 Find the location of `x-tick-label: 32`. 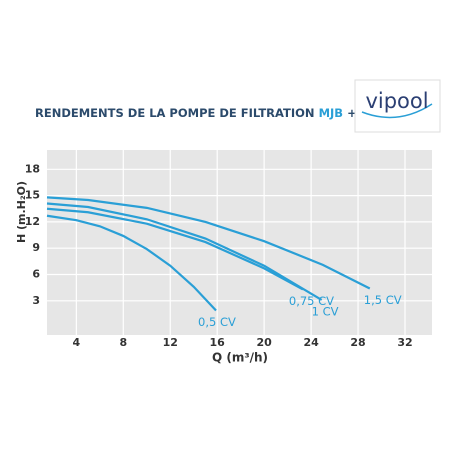

x-tick-label: 32 is located at coordinates (404, 342).